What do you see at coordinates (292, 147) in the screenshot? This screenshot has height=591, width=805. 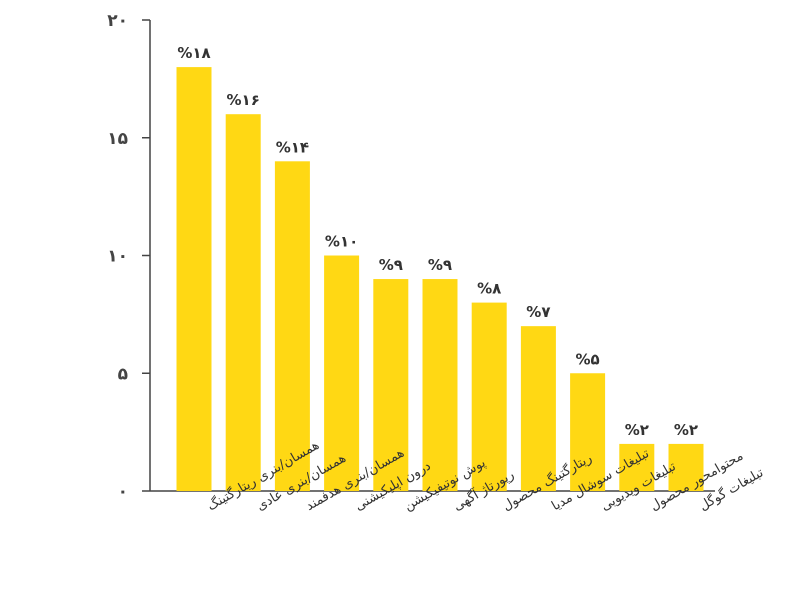 I see `bar-value-label: %۱۴` at bounding box center [292, 147].